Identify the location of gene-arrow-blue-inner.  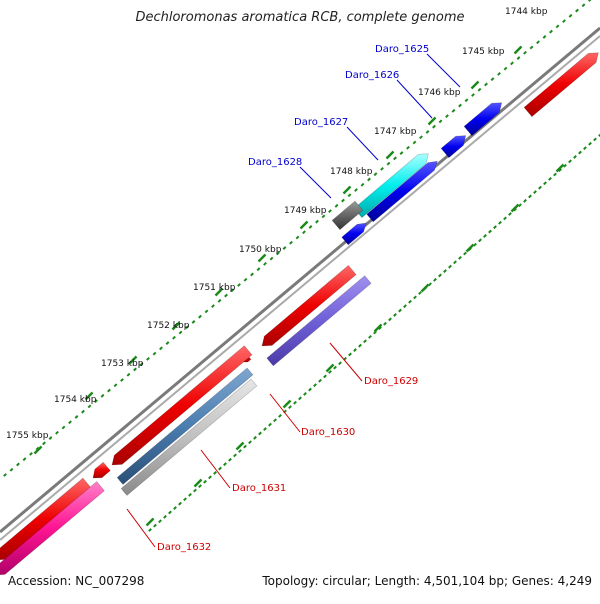
(402, 191).